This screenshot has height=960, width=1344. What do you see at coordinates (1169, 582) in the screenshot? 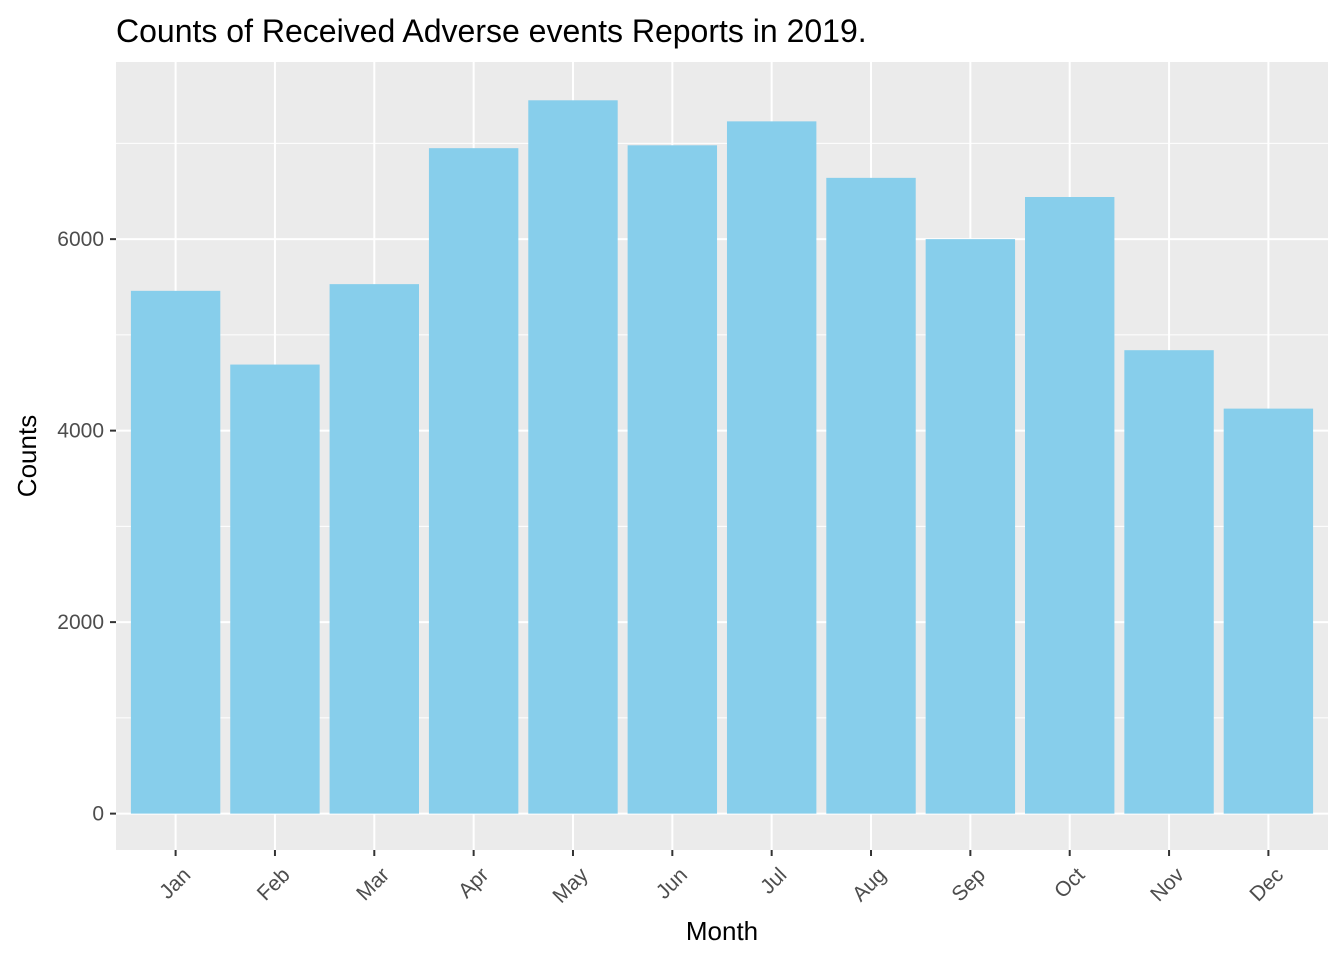
I see `bar-nov` at bounding box center [1169, 582].